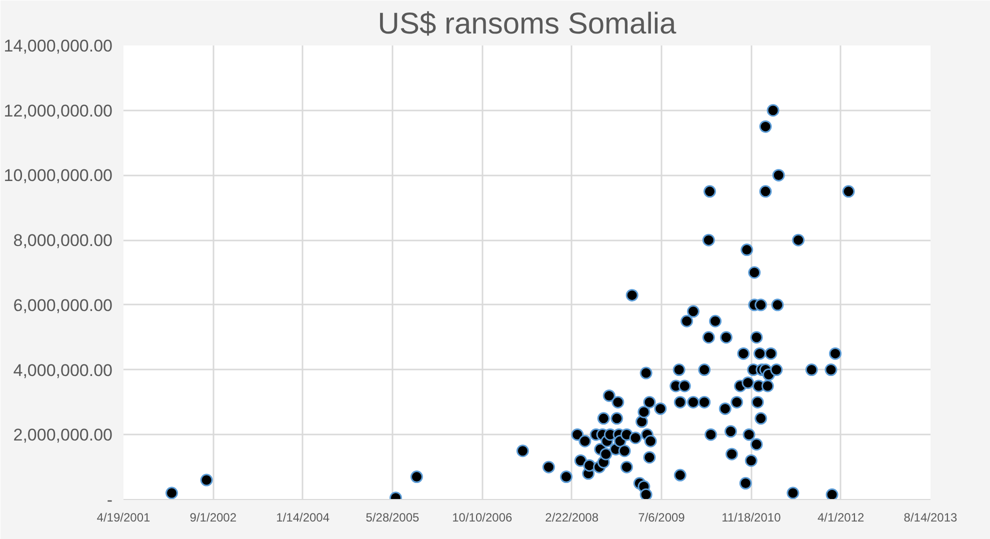  I want to click on y-tick-label: 10,000,000.00, so click(58, 176).